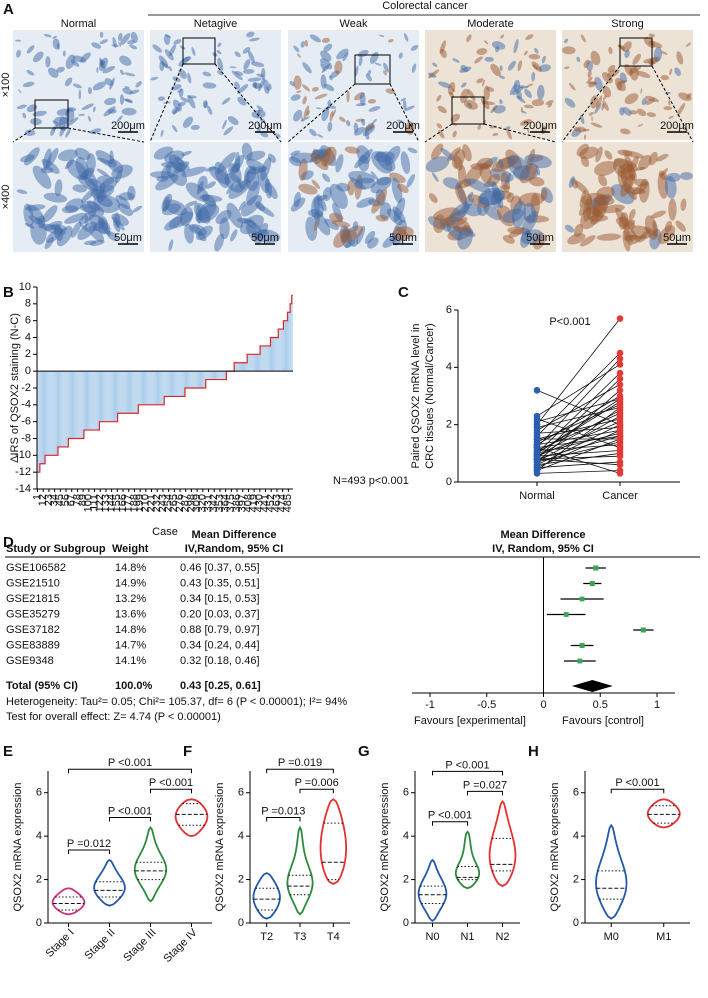  Describe the element at coordinates (220, 503) in the screenshot. I see `x-tick-label: 353` at that location.